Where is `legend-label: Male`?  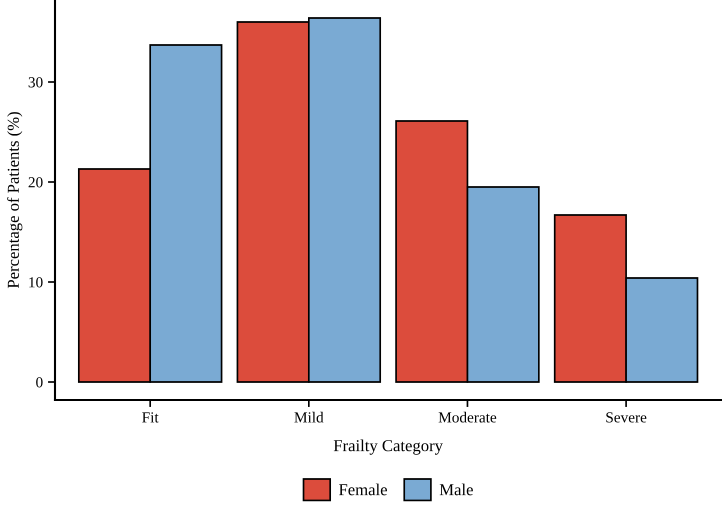
legend-label: Male is located at coordinates (456, 490).